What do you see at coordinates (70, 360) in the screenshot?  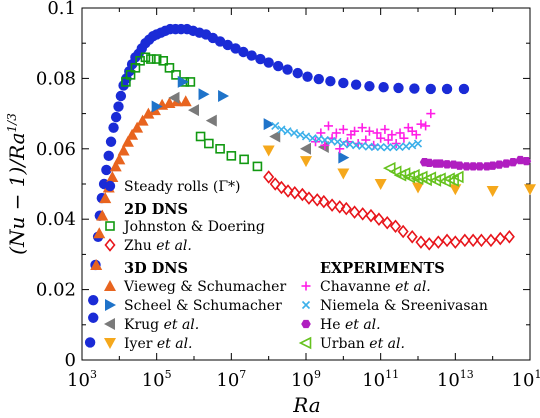 I see `y-tick-label: 0` at bounding box center [70, 360].